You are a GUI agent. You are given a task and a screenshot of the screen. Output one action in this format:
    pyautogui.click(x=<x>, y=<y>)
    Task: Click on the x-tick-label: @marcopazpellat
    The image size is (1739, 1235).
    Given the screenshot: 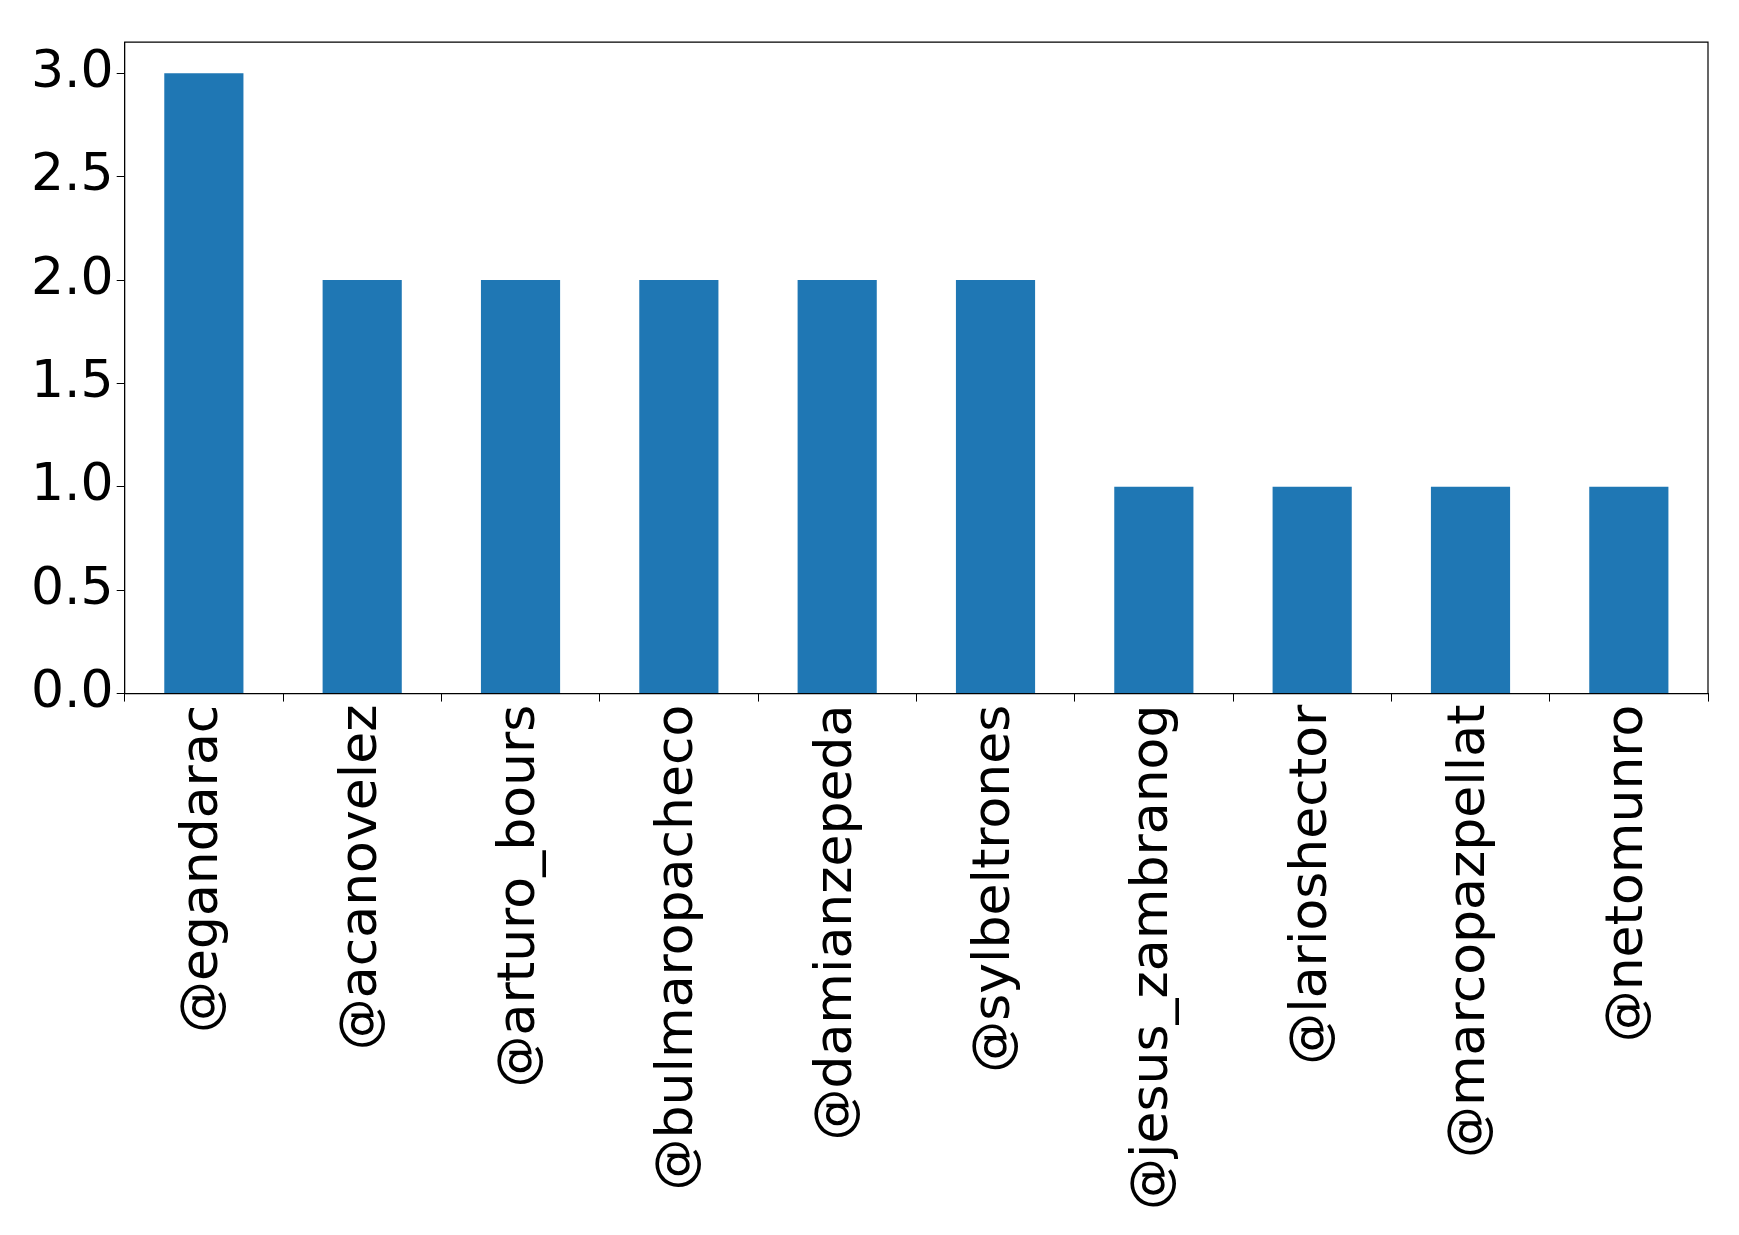 What is the action you would take?
    pyautogui.click(x=1466, y=931)
    